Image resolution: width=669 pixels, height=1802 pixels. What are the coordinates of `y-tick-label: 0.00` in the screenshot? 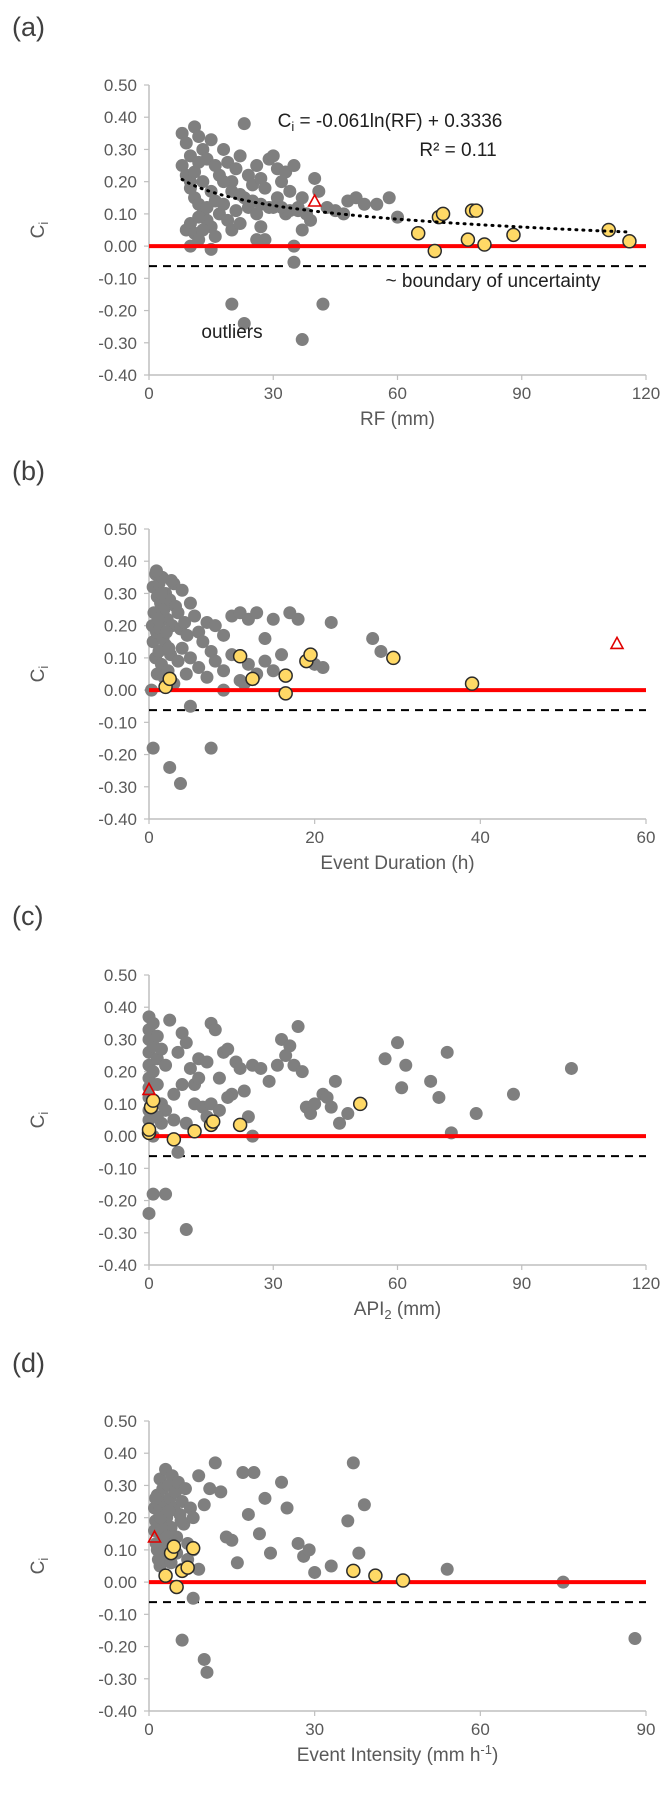 It's located at (120, 246).